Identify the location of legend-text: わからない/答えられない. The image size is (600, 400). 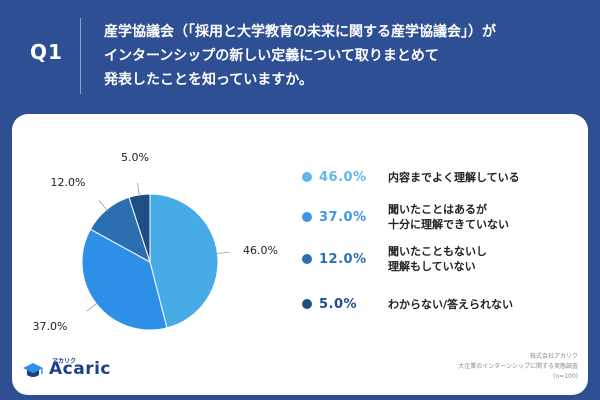
(450, 304).